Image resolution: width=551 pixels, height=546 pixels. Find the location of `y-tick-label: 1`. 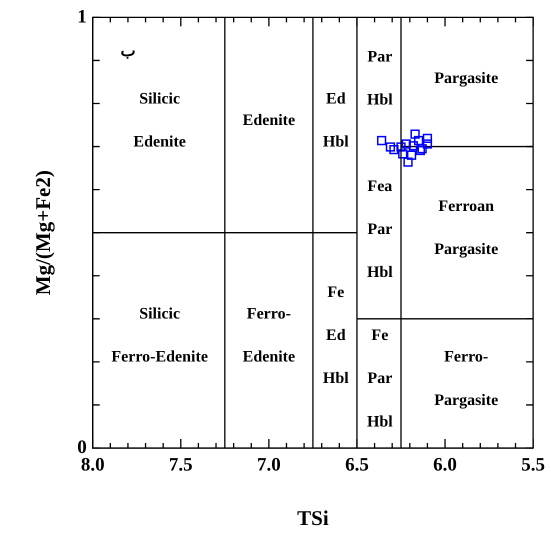

y-tick-label: 1 is located at coordinates (82, 17).